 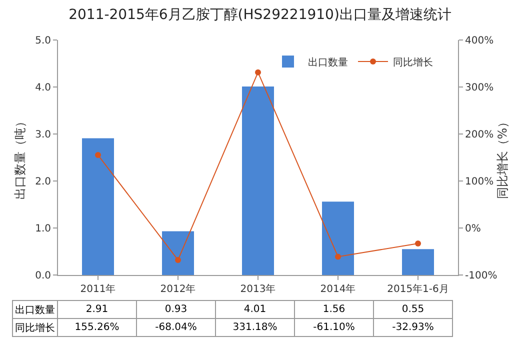 What do you see at coordinates (35, 310) in the screenshot?
I see `text: 出口数量` at bounding box center [35, 310].